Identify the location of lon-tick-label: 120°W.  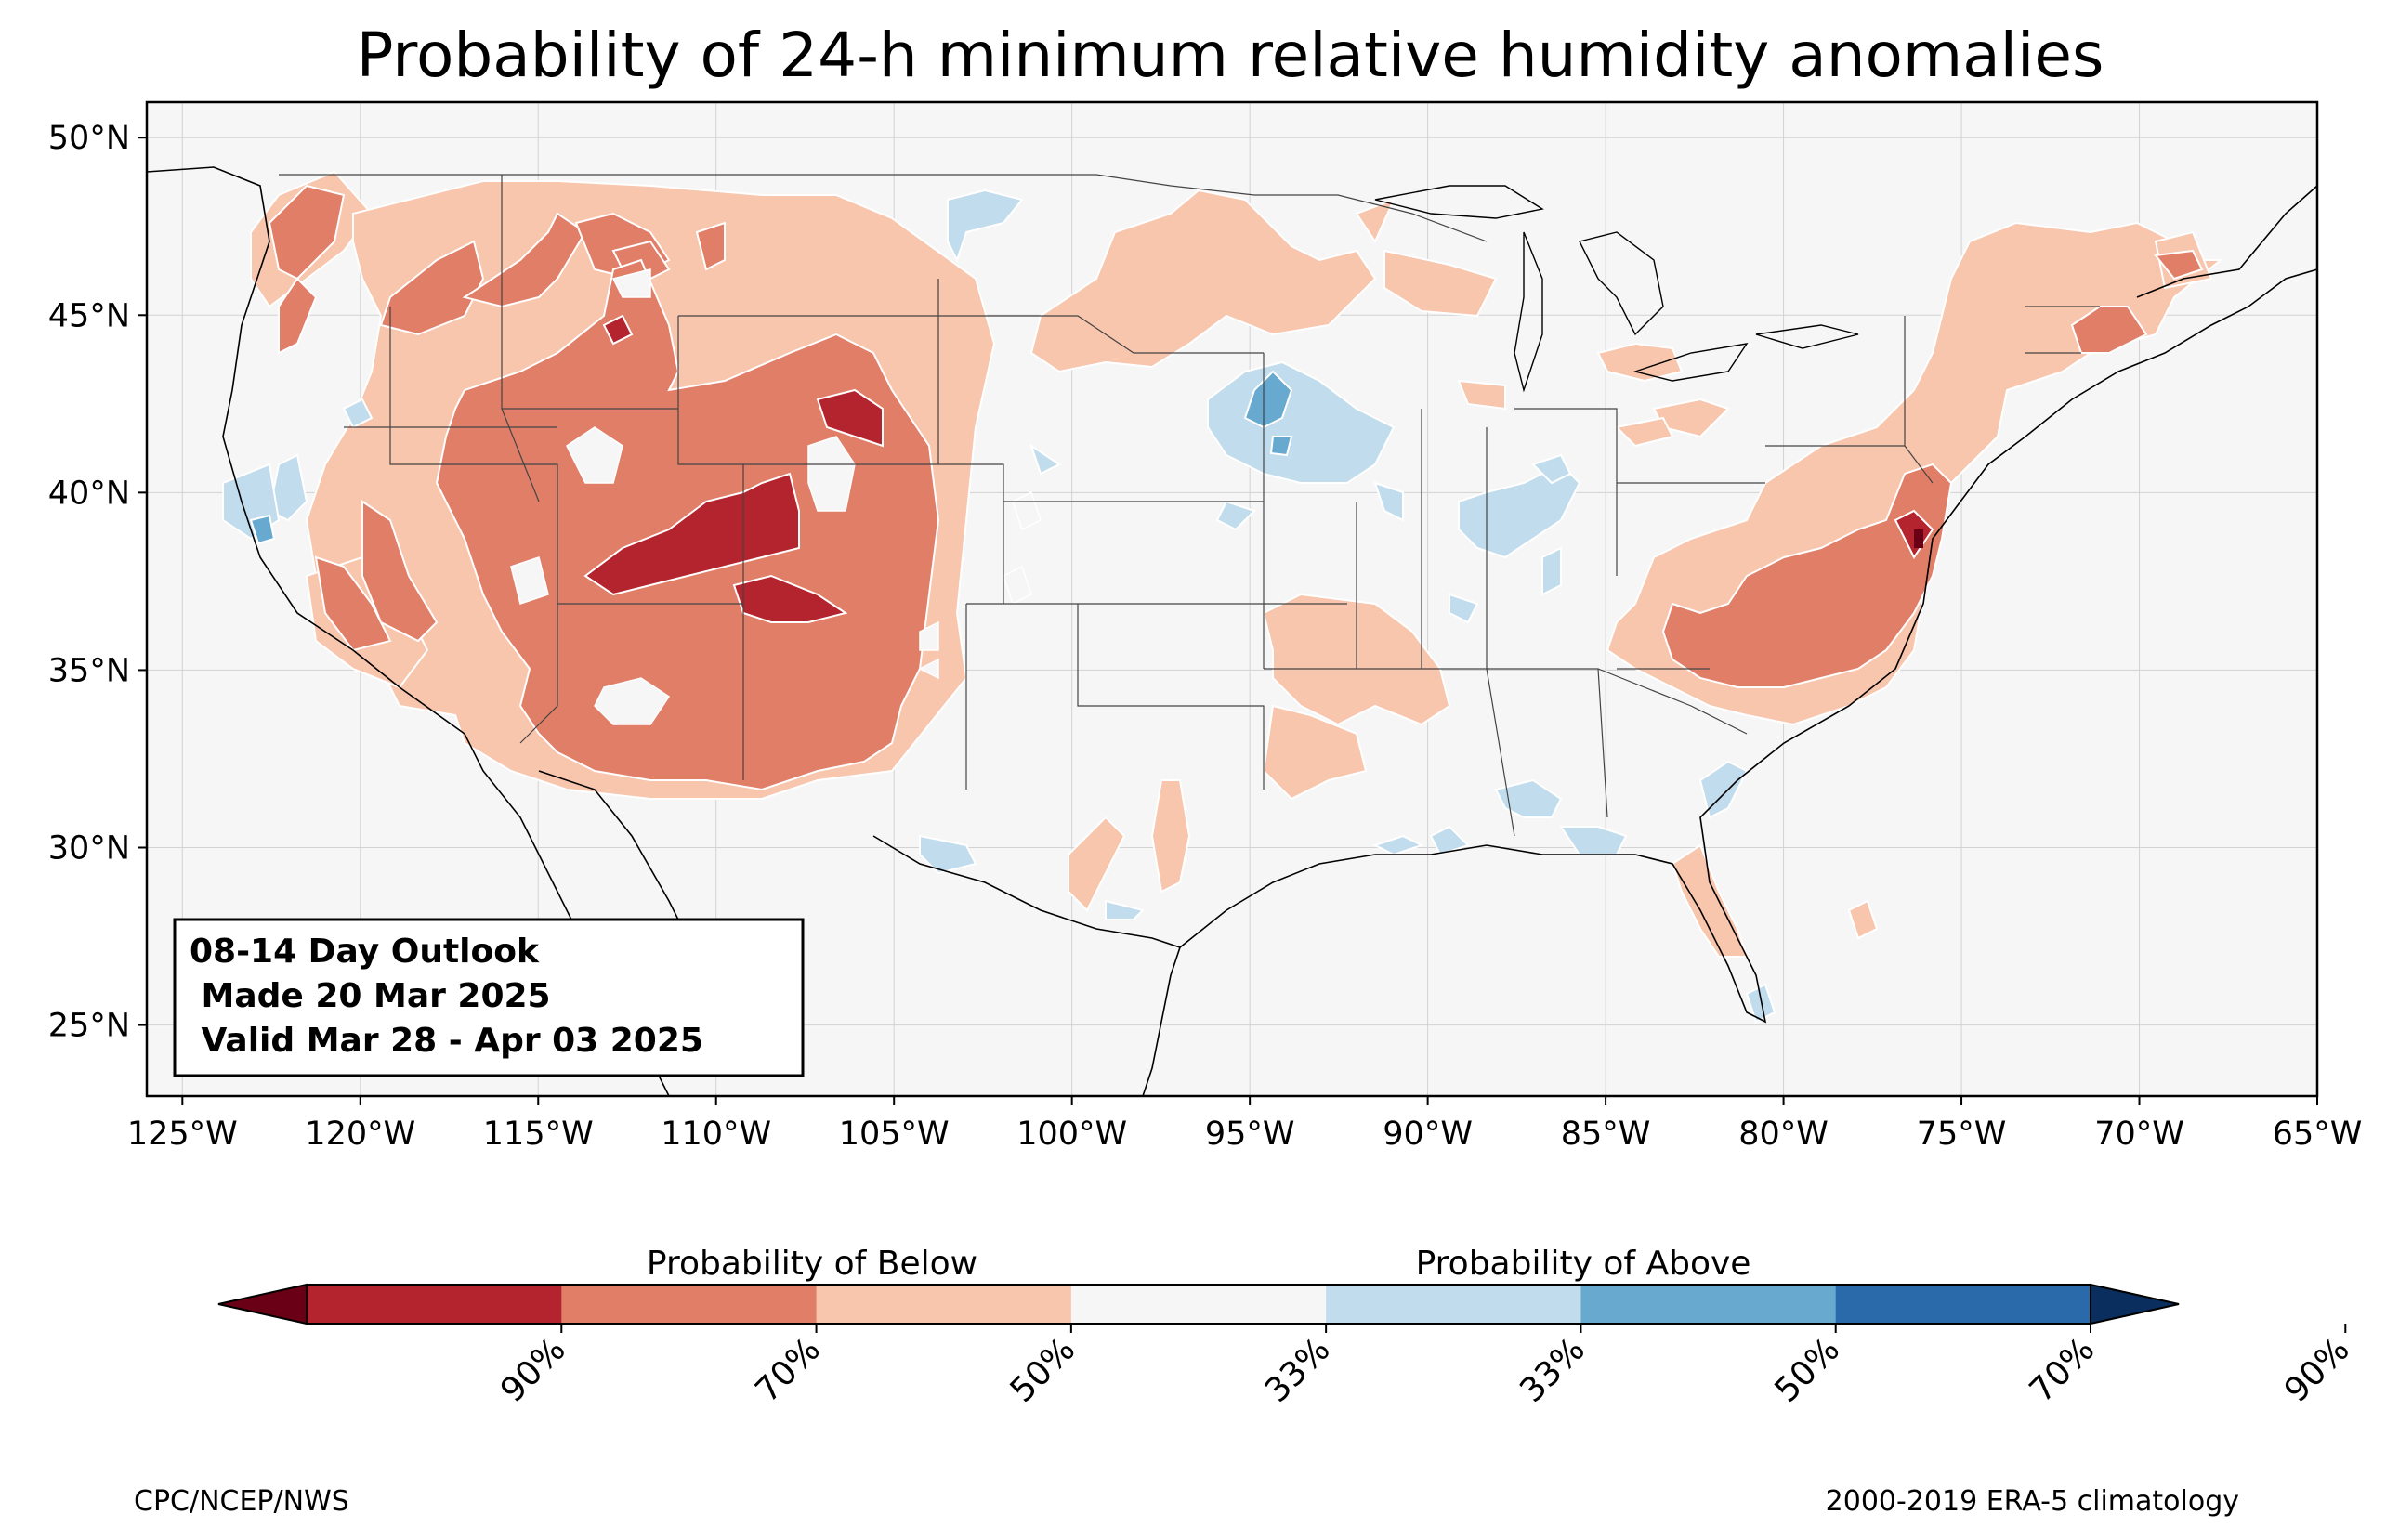
(360, 1134).